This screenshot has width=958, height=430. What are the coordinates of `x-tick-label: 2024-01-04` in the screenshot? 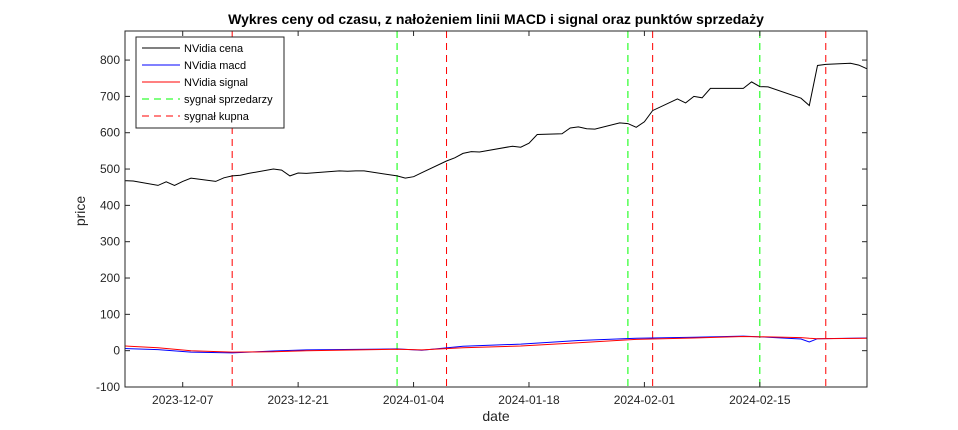 It's located at (414, 400).